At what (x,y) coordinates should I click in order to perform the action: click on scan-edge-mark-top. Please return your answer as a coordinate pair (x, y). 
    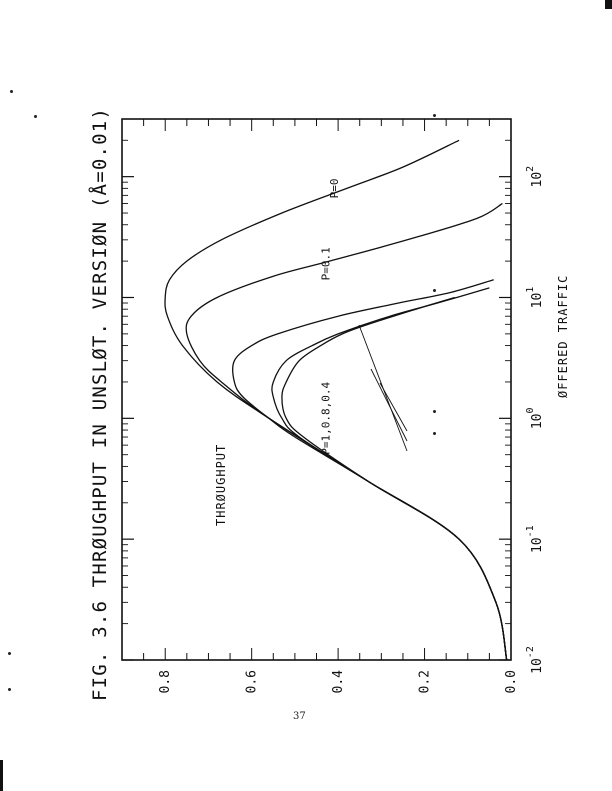
    Looking at the image, I should click on (608, 4).